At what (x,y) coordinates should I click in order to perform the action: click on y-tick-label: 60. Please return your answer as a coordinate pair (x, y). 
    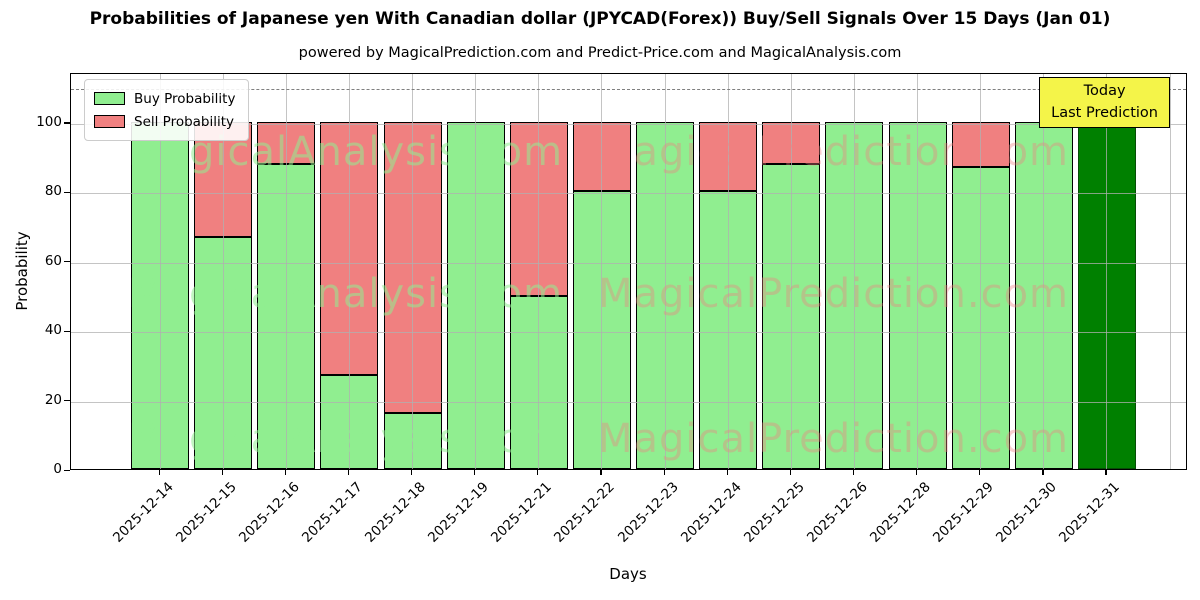
    Looking at the image, I should click on (53, 260).